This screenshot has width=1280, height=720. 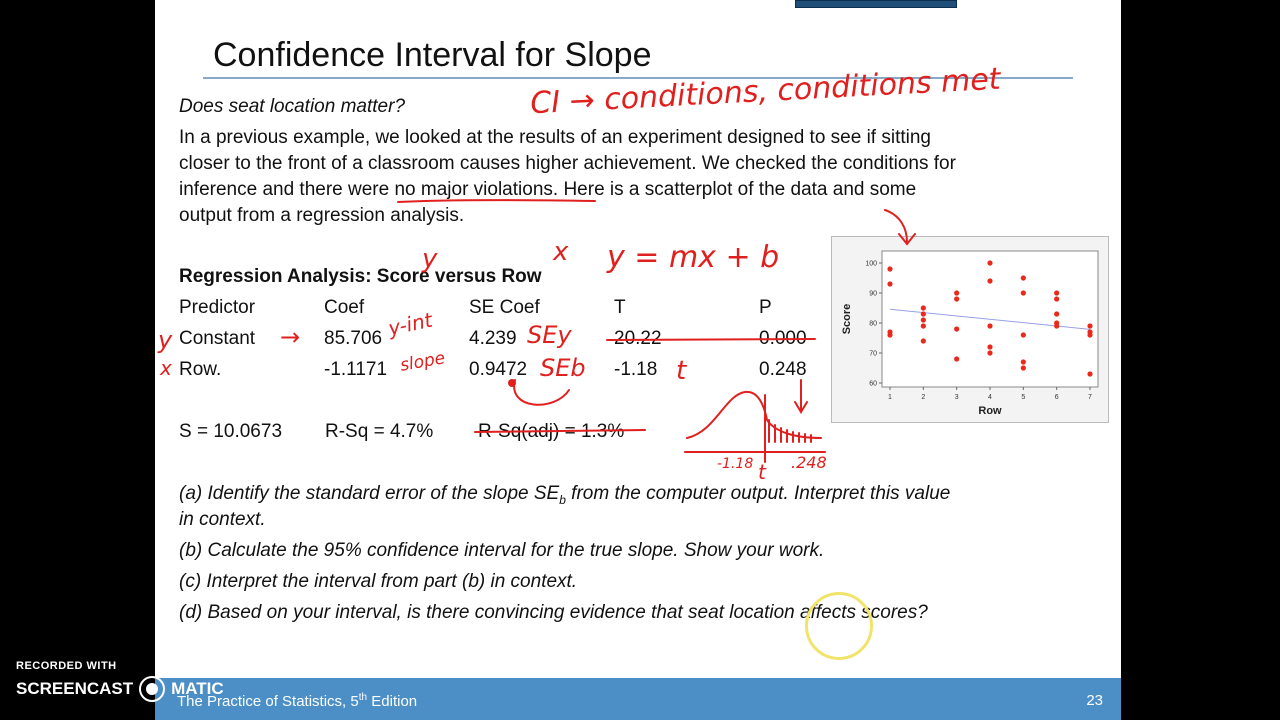 What do you see at coordinates (322, 215) in the screenshot?
I see `intro-line-4: output from a regression analysis.` at bounding box center [322, 215].